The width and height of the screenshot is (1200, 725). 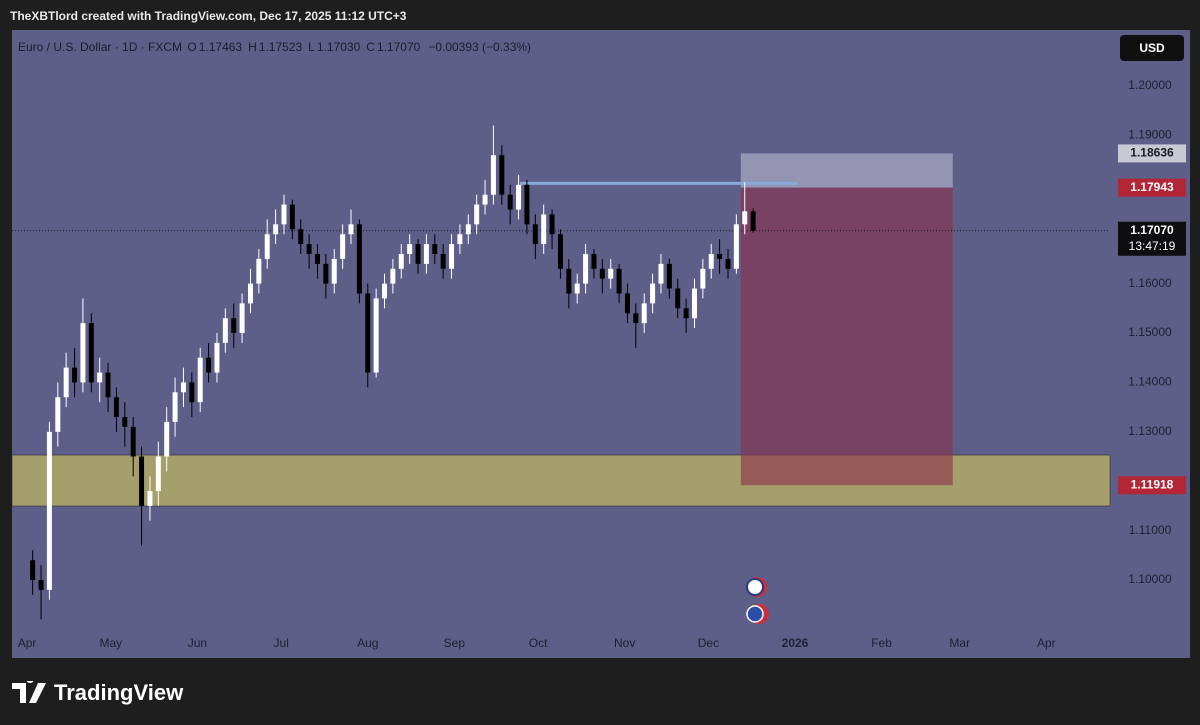 I want to click on stop-label: 1.18636, so click(x=1152, y=153).